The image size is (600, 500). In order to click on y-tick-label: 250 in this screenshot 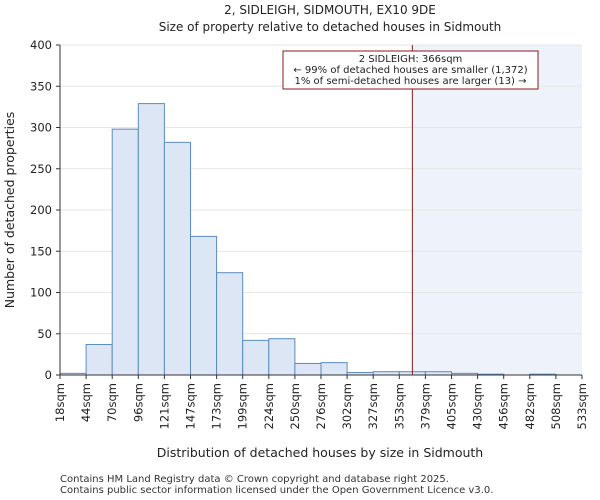, I will do `click(41, 169)`.